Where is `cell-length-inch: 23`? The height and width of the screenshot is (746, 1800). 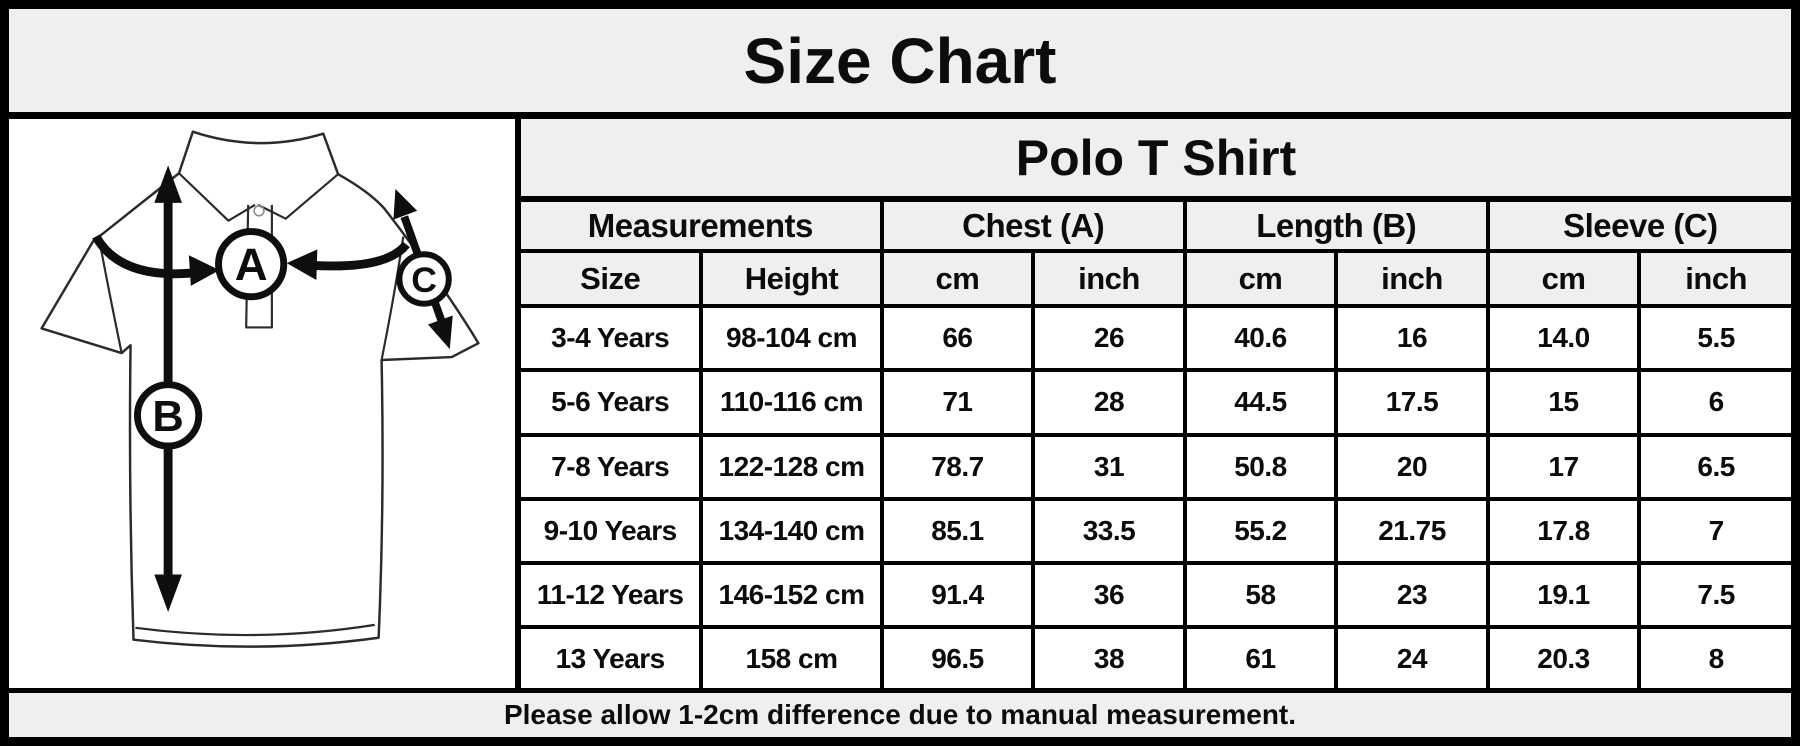 cell-length-inch: 23 is located at coordinates (1412, 595).